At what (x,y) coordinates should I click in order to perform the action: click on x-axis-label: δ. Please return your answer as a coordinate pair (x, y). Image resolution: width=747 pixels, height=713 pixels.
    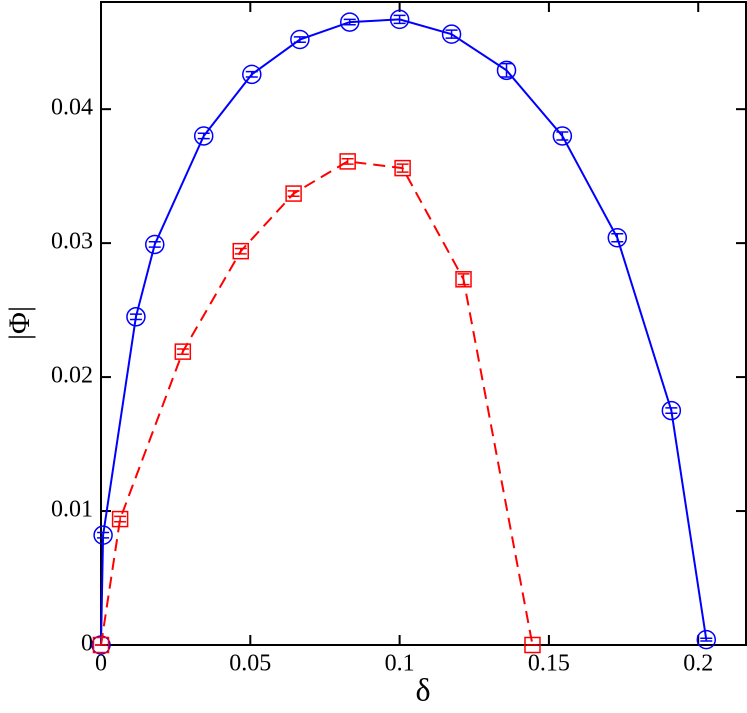
    Looking at the image, I should click on (422, 689).